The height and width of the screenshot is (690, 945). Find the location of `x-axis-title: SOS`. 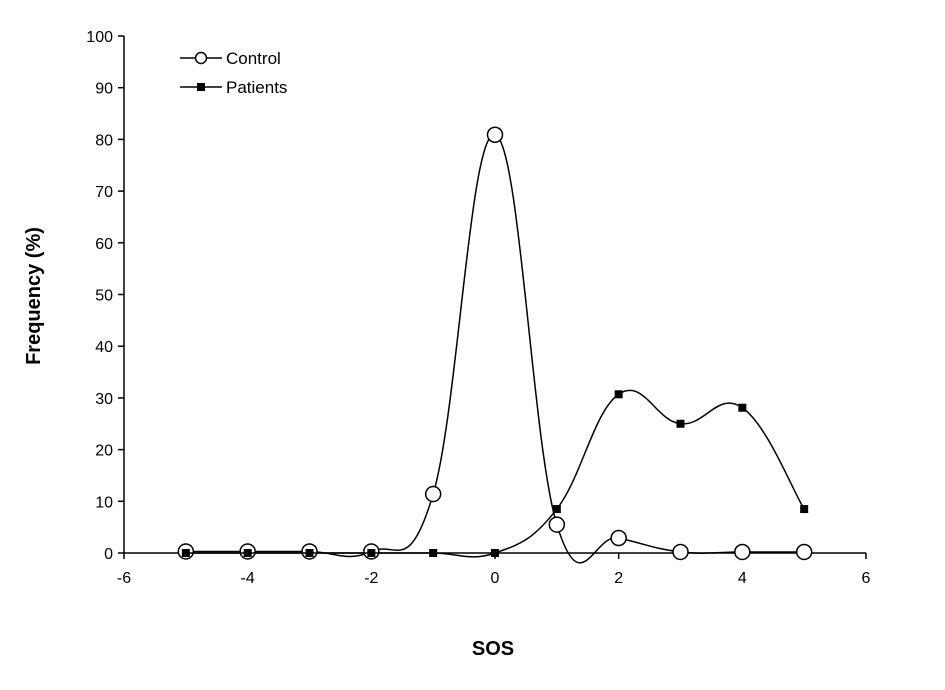

x-axis-title: SOS is located at coordinates (493, 649).